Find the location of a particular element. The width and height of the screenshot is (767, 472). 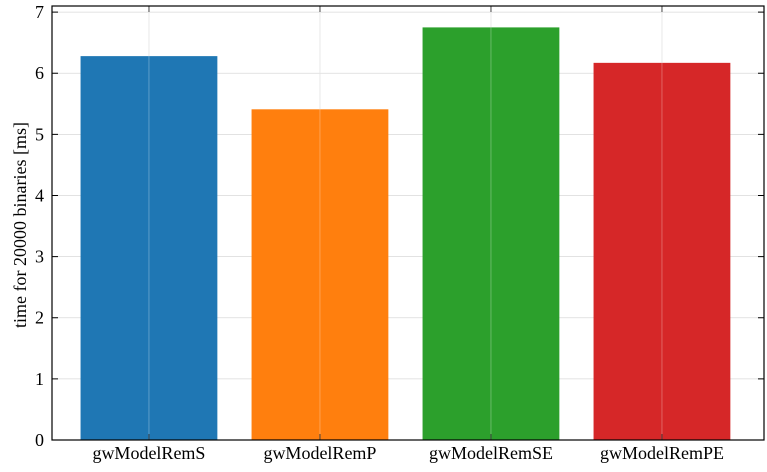

y-tick-label: 5 is located at coordinates (39, 134).